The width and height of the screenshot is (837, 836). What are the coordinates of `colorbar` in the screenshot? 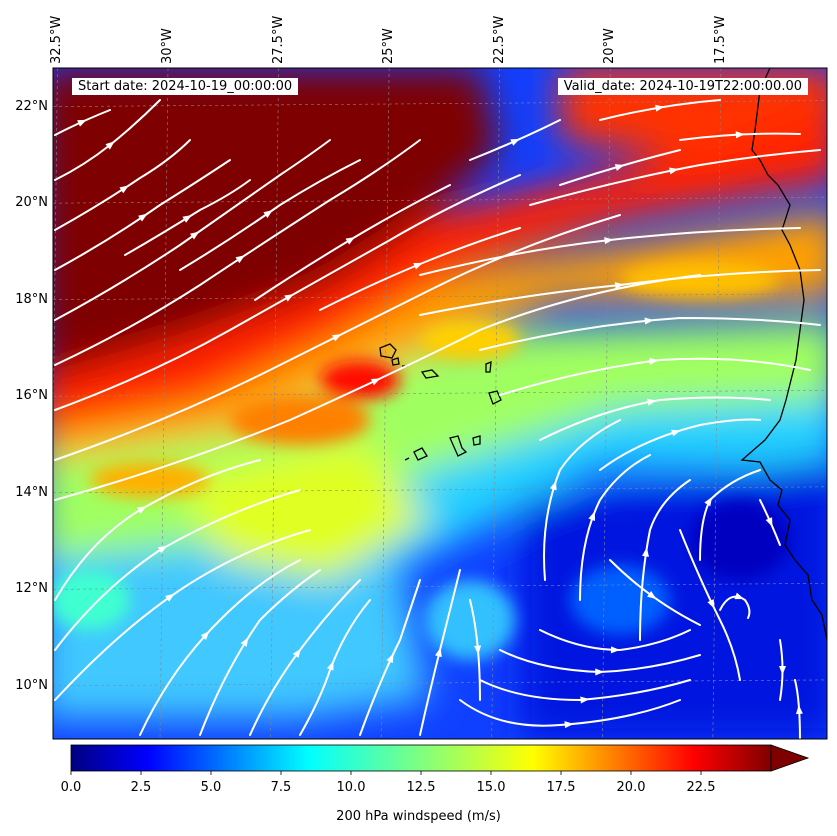 It's located at (440, 759).